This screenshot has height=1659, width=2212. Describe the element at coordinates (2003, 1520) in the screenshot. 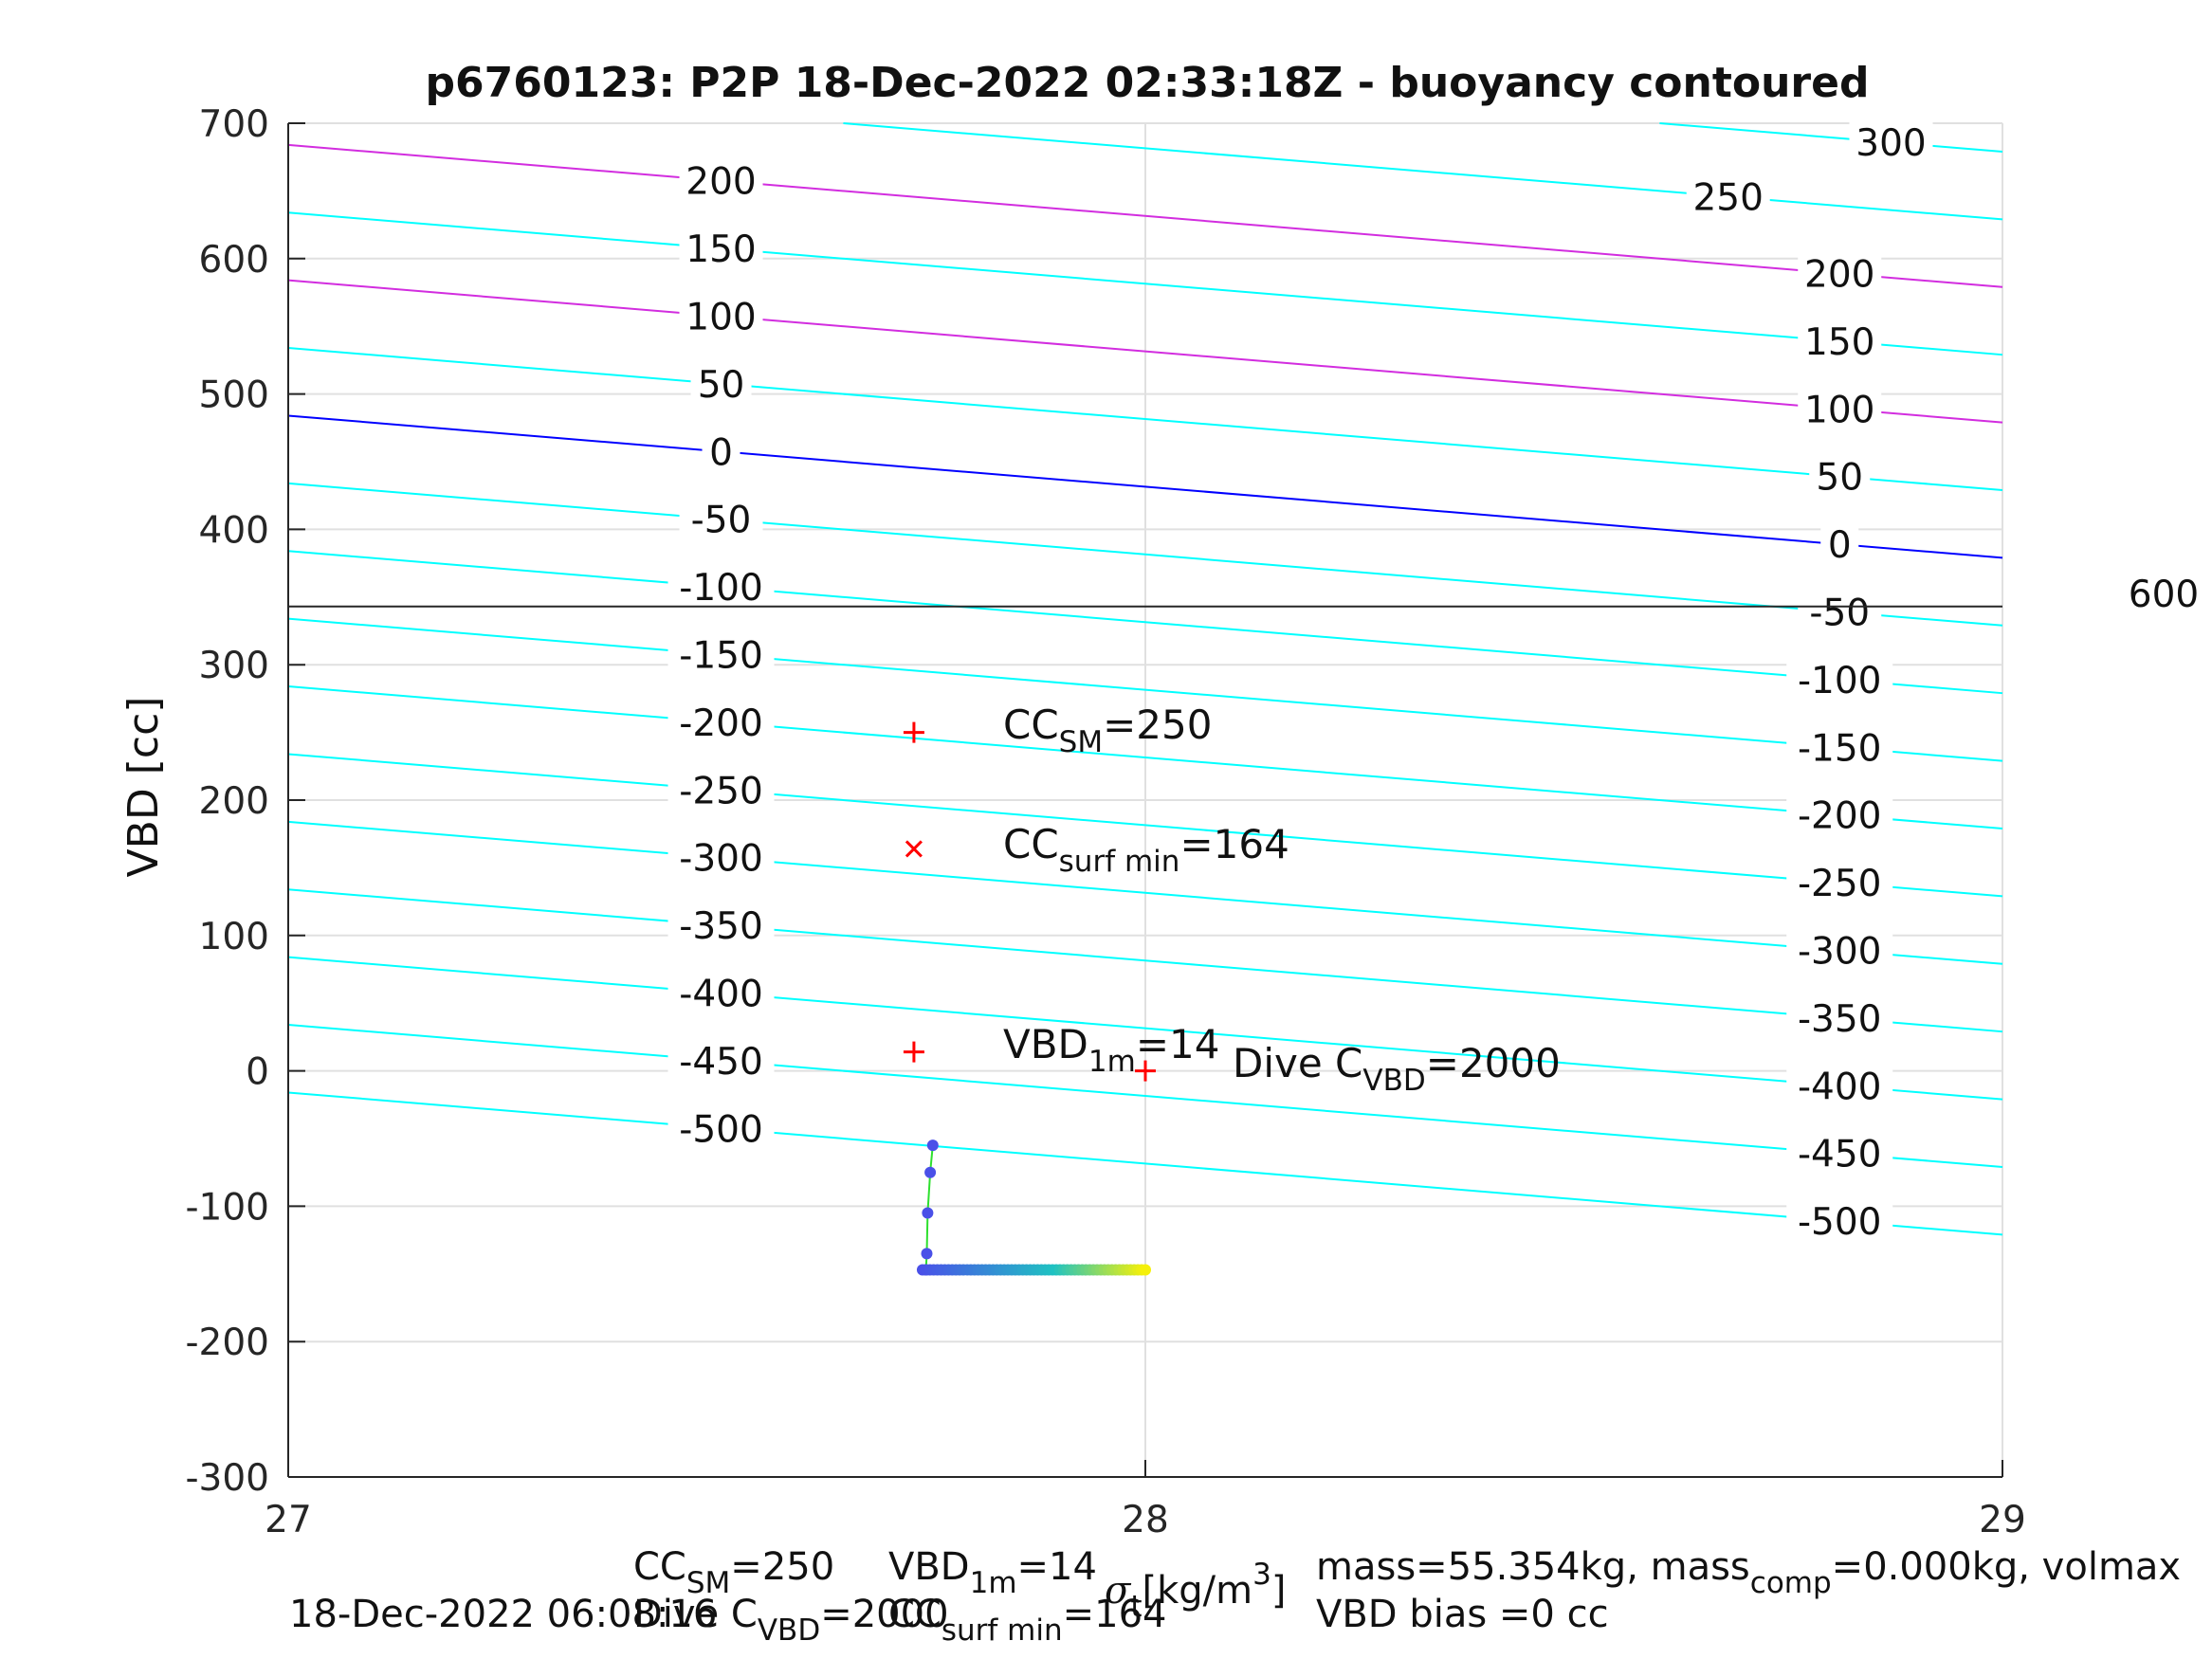

I see `x-tick-label: 29` at that location.